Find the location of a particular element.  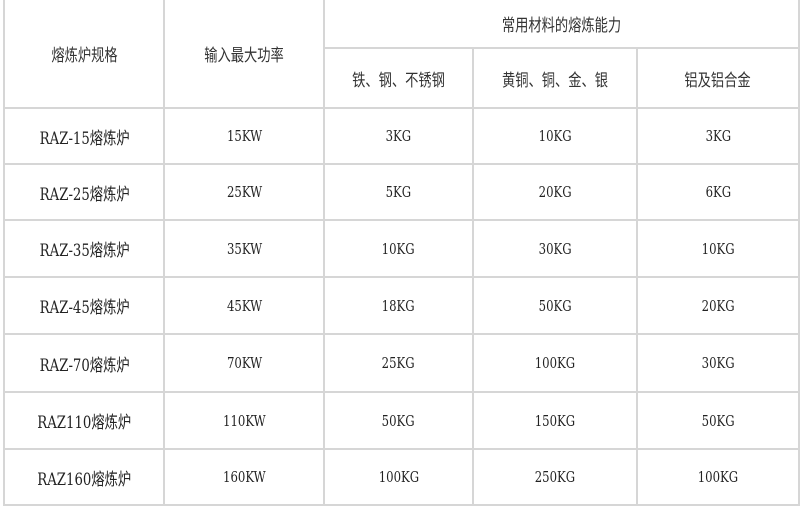

copper-value: 20KG is located at coordinates (555, 192).